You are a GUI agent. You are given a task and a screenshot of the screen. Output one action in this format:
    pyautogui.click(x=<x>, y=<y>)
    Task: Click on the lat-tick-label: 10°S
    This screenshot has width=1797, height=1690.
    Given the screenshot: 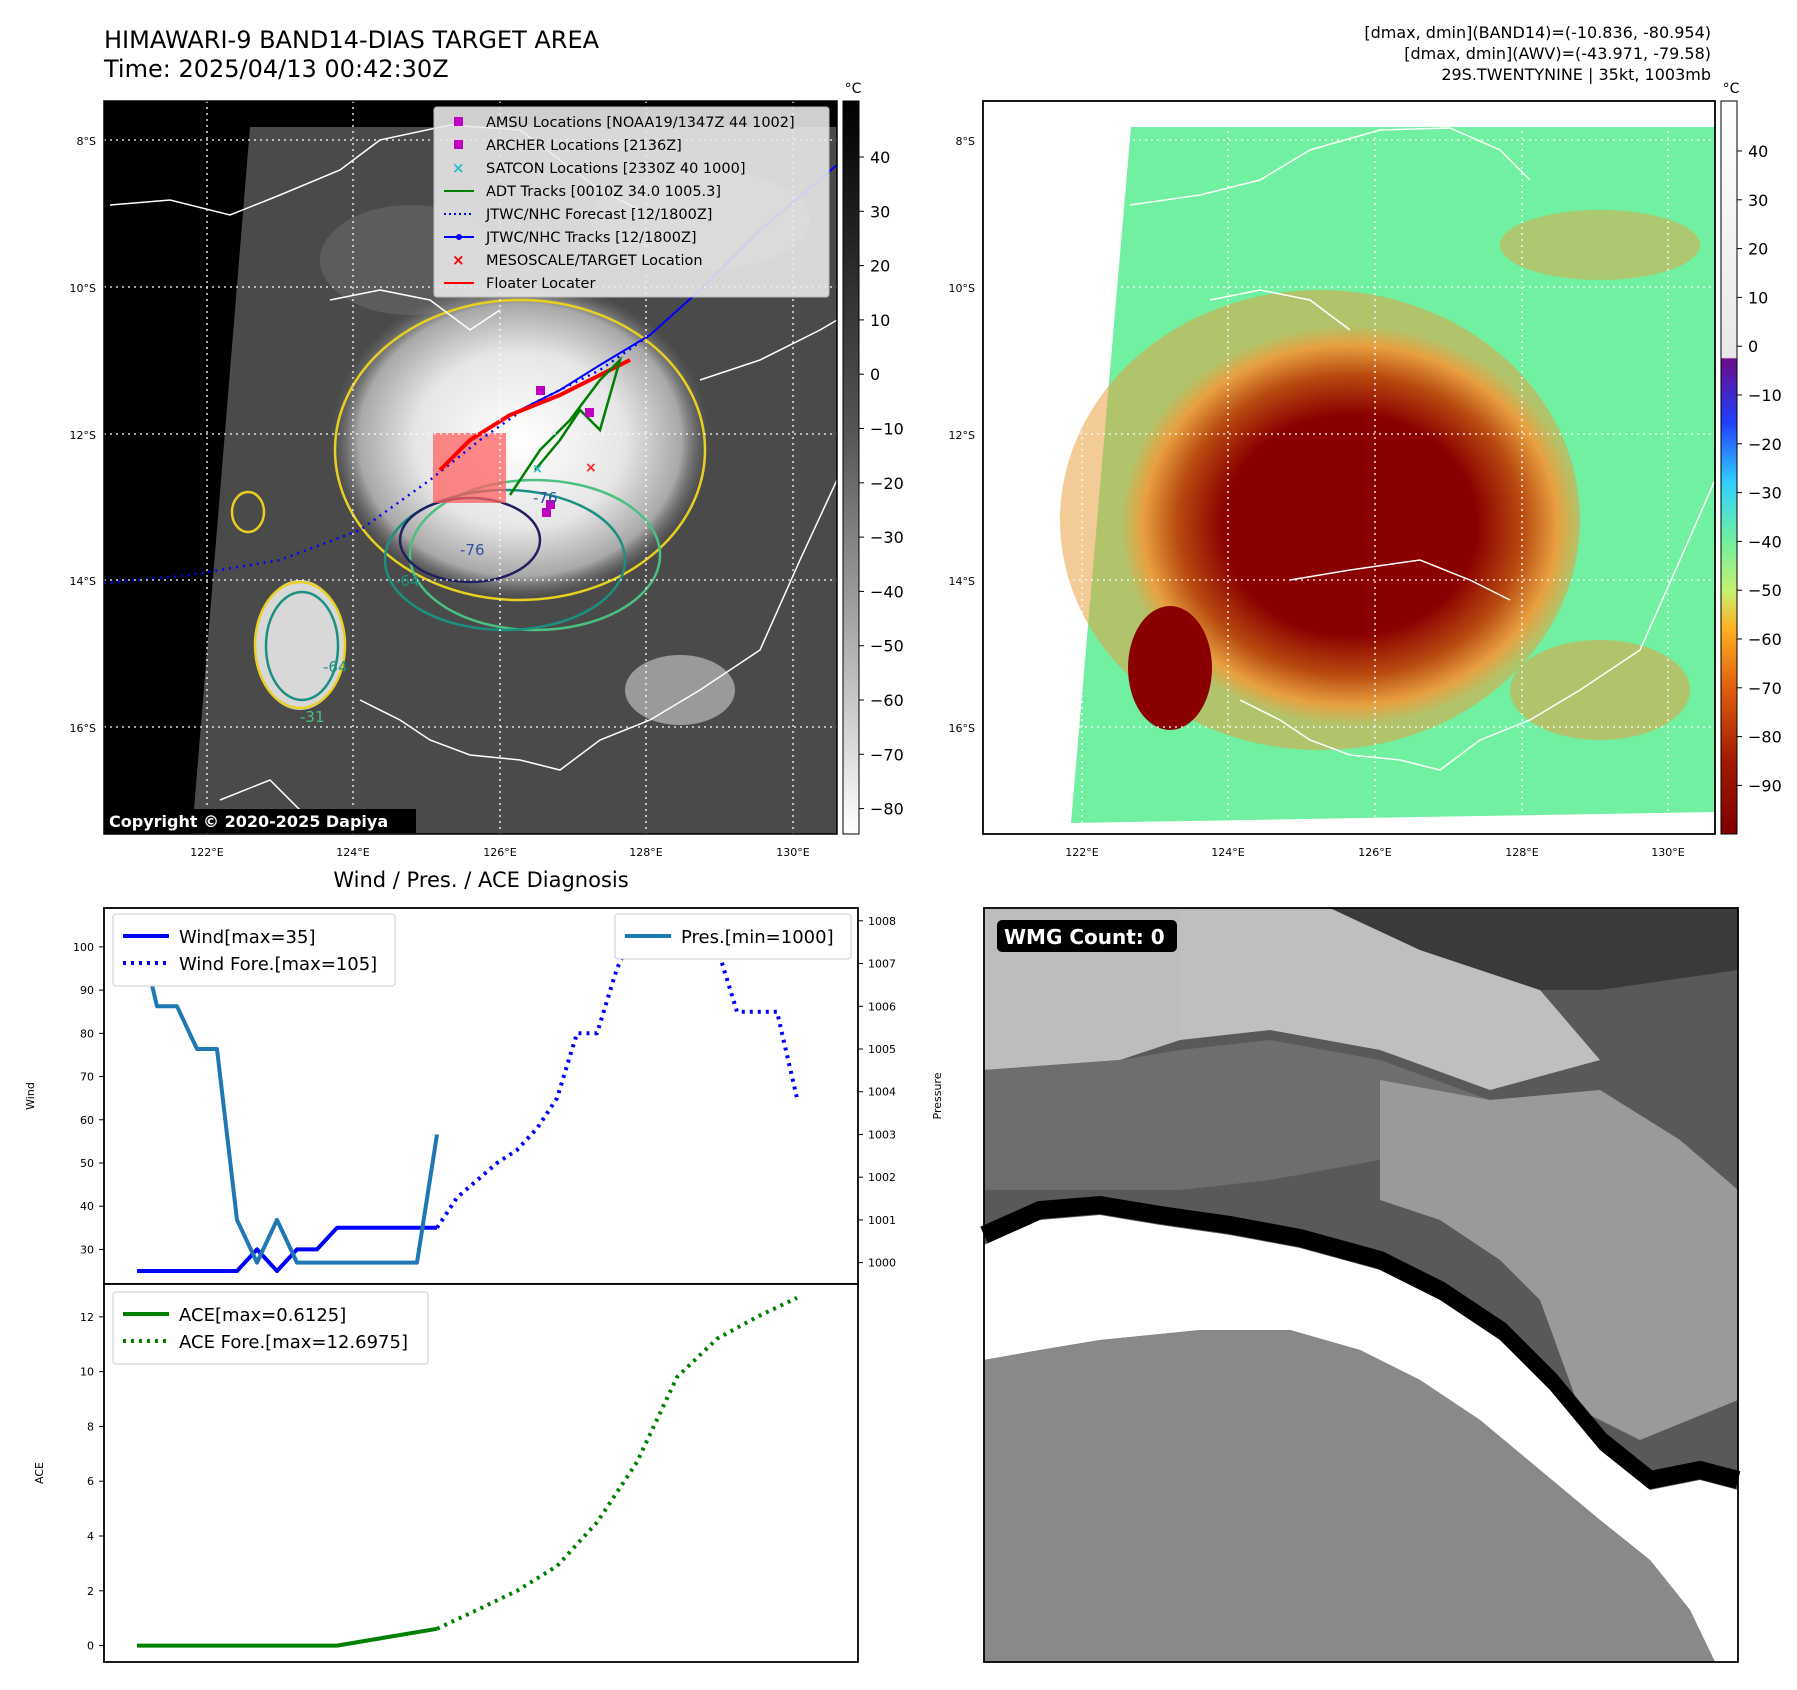 What is the action you would take?
    pyautogui.click(x=83, y=288)
    